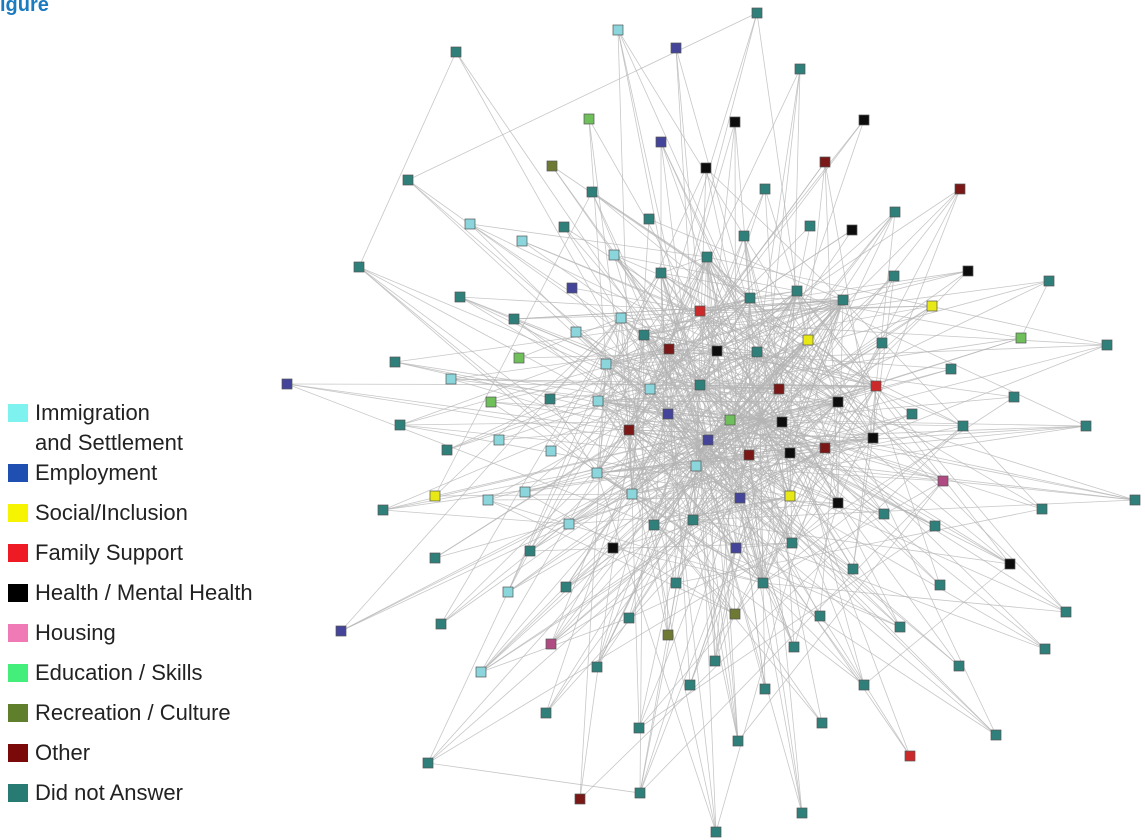  Describe the element at coordinates (109, 427) in the screenshot. I see `legend-label-immigration: Immigration and Settlement` at that location.